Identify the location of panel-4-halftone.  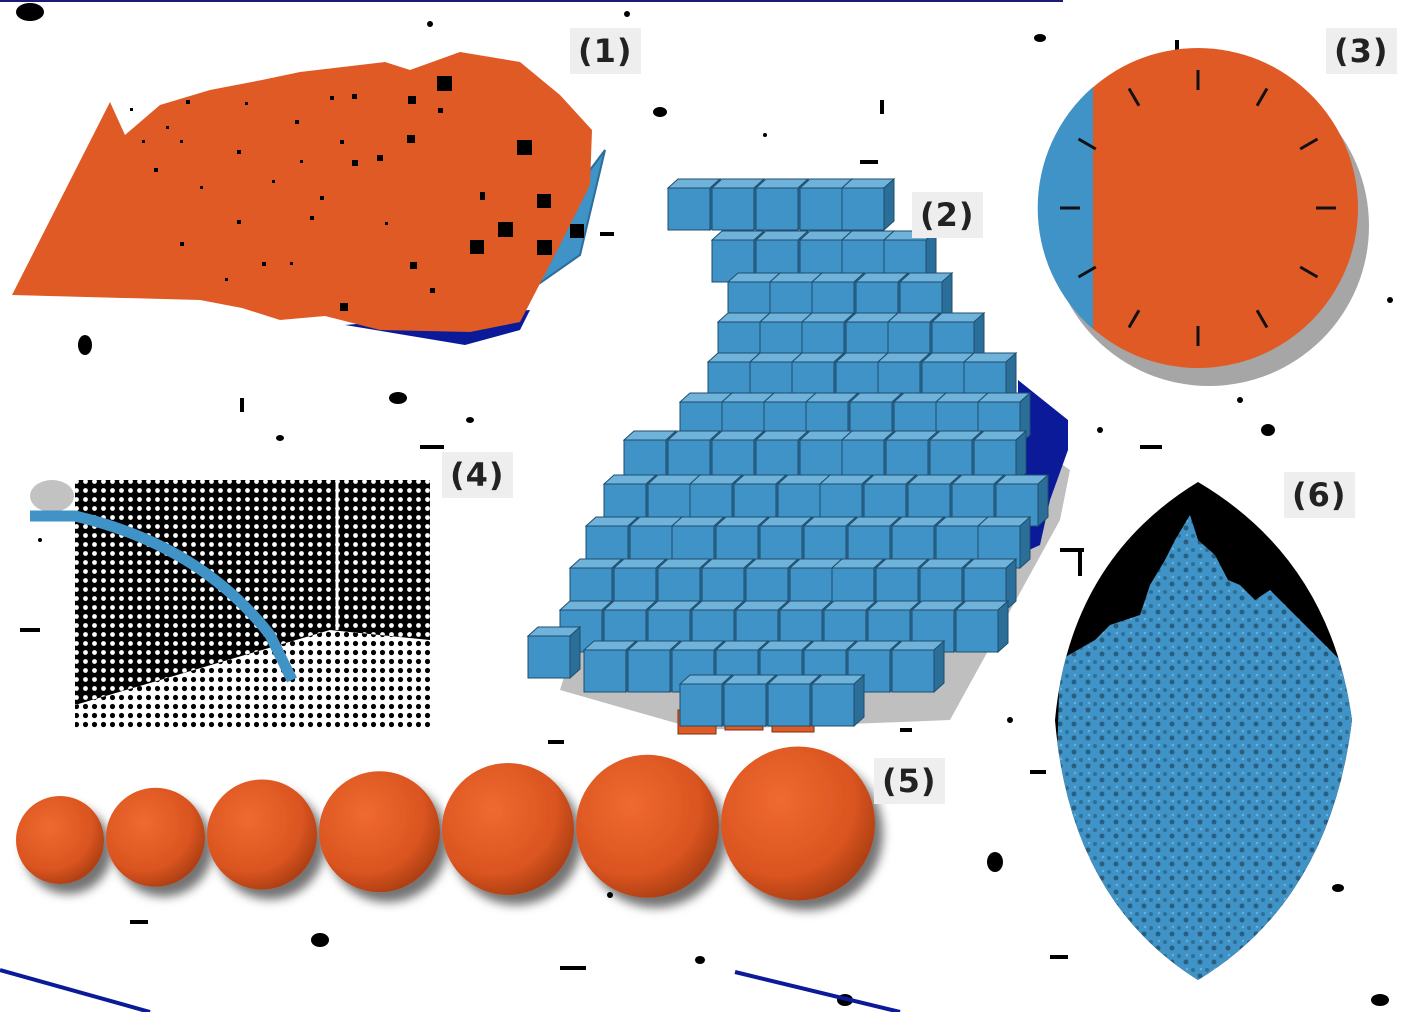
(230, 605).